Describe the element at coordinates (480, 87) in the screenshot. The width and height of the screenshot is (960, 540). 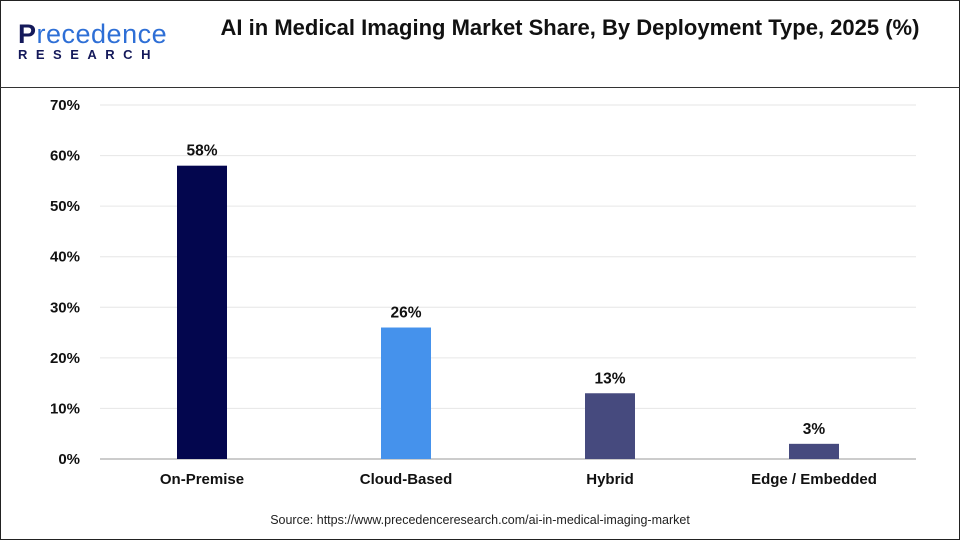
I see `header-divider` at that location.